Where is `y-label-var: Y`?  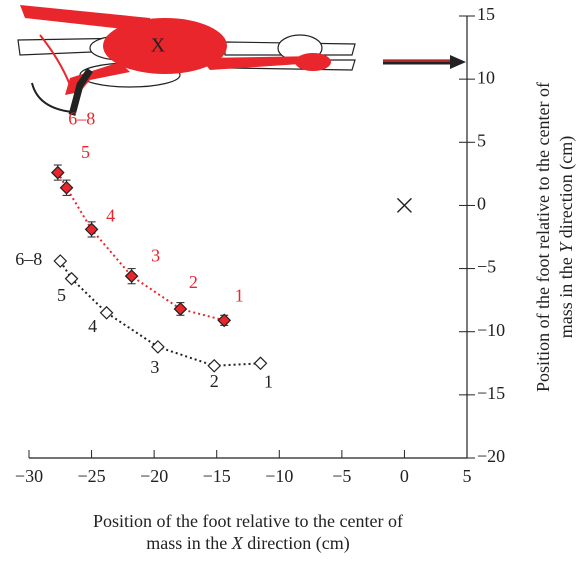
y-label-var: Y is located at coordinates (566, 247).